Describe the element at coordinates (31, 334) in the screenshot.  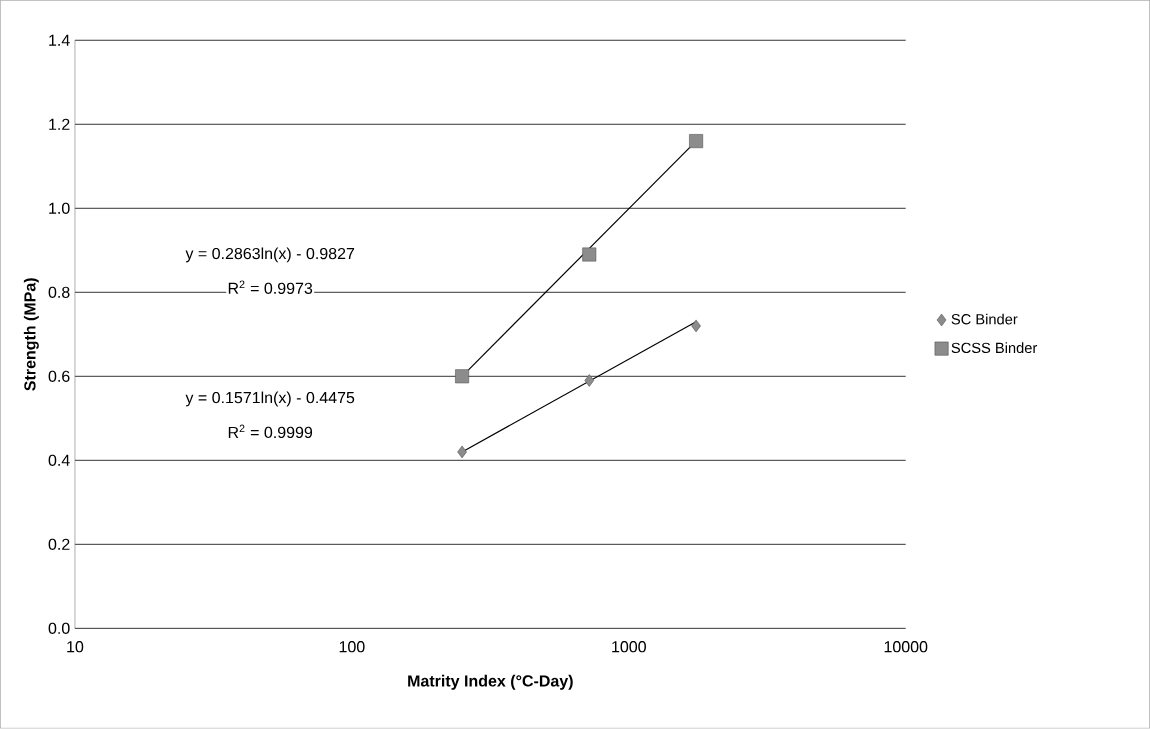
I see `y-axis-title: Strength (MPa)` at that location.